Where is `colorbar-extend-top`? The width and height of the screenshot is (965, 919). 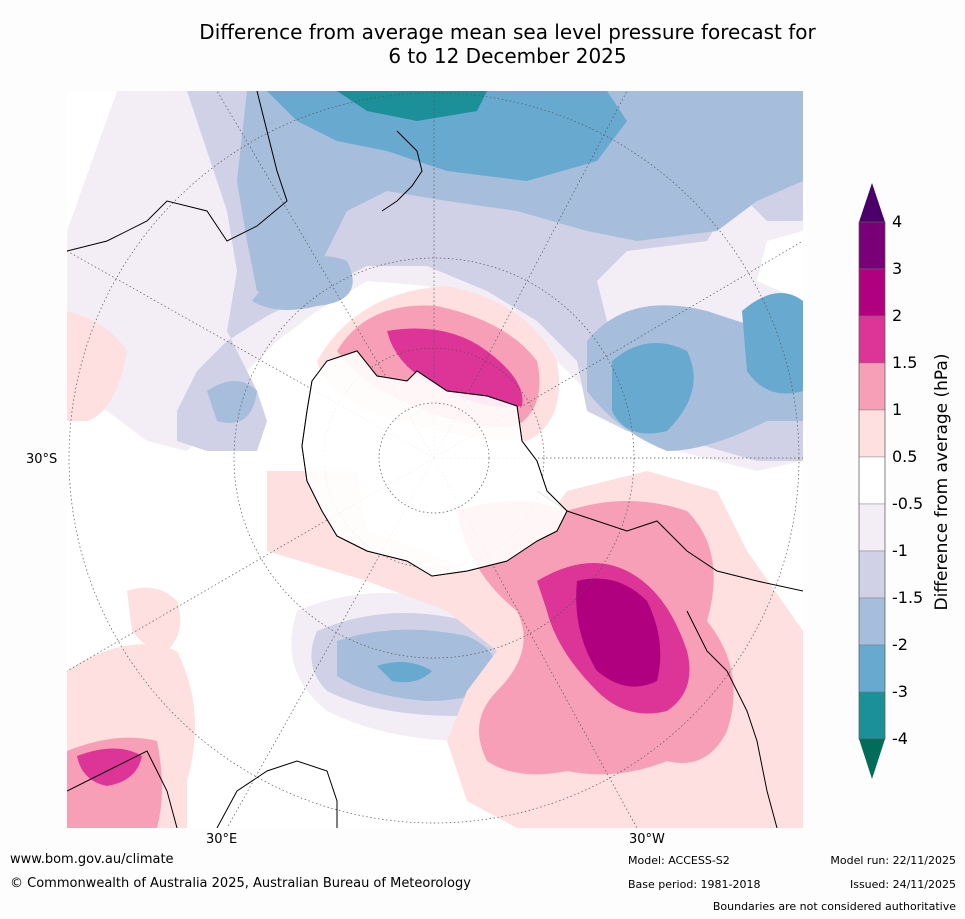
colorbar-extend-top is located at coordinates (872, 202).